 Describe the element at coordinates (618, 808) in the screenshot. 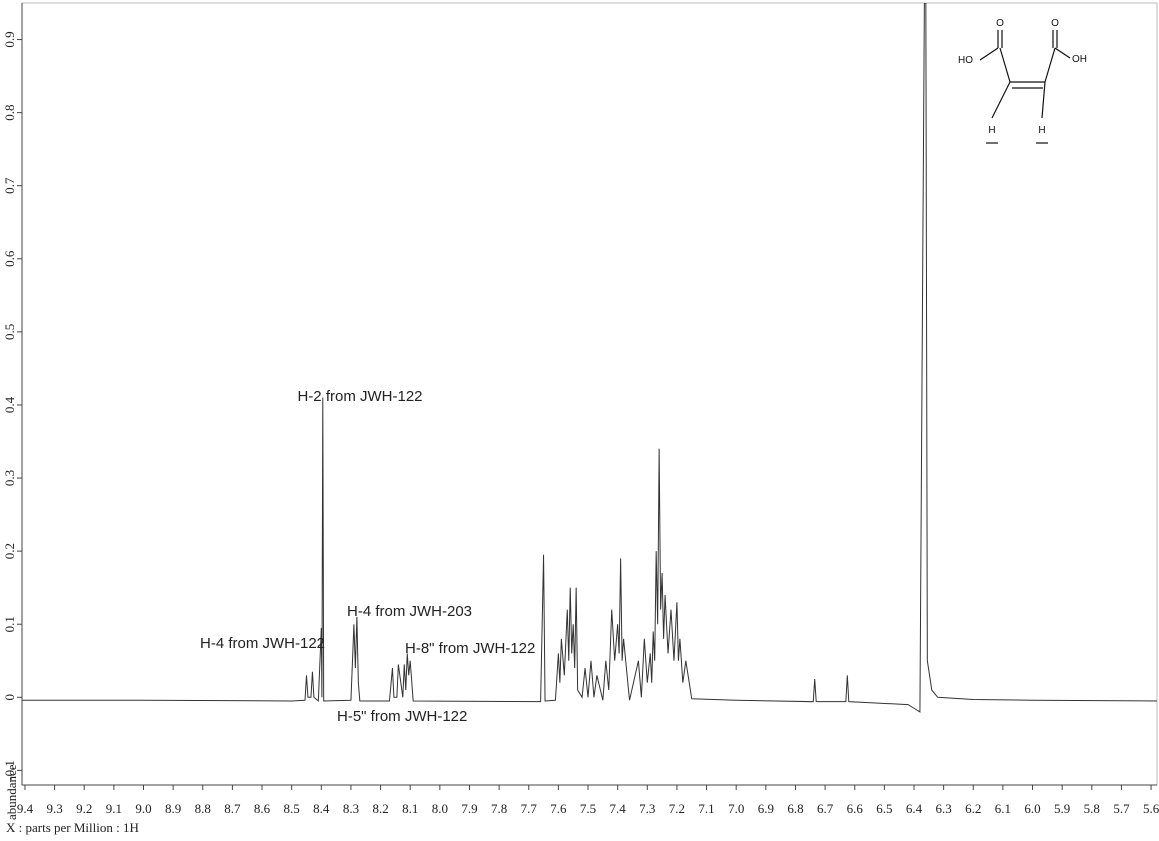

I see `x-tick-label: 7.4` at that location.